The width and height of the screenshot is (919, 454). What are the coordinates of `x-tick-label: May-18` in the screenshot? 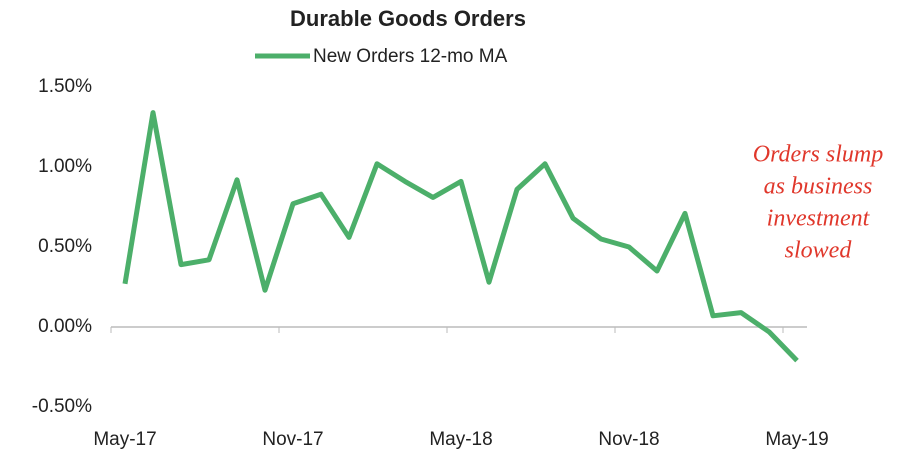 It's located at (460, 439).